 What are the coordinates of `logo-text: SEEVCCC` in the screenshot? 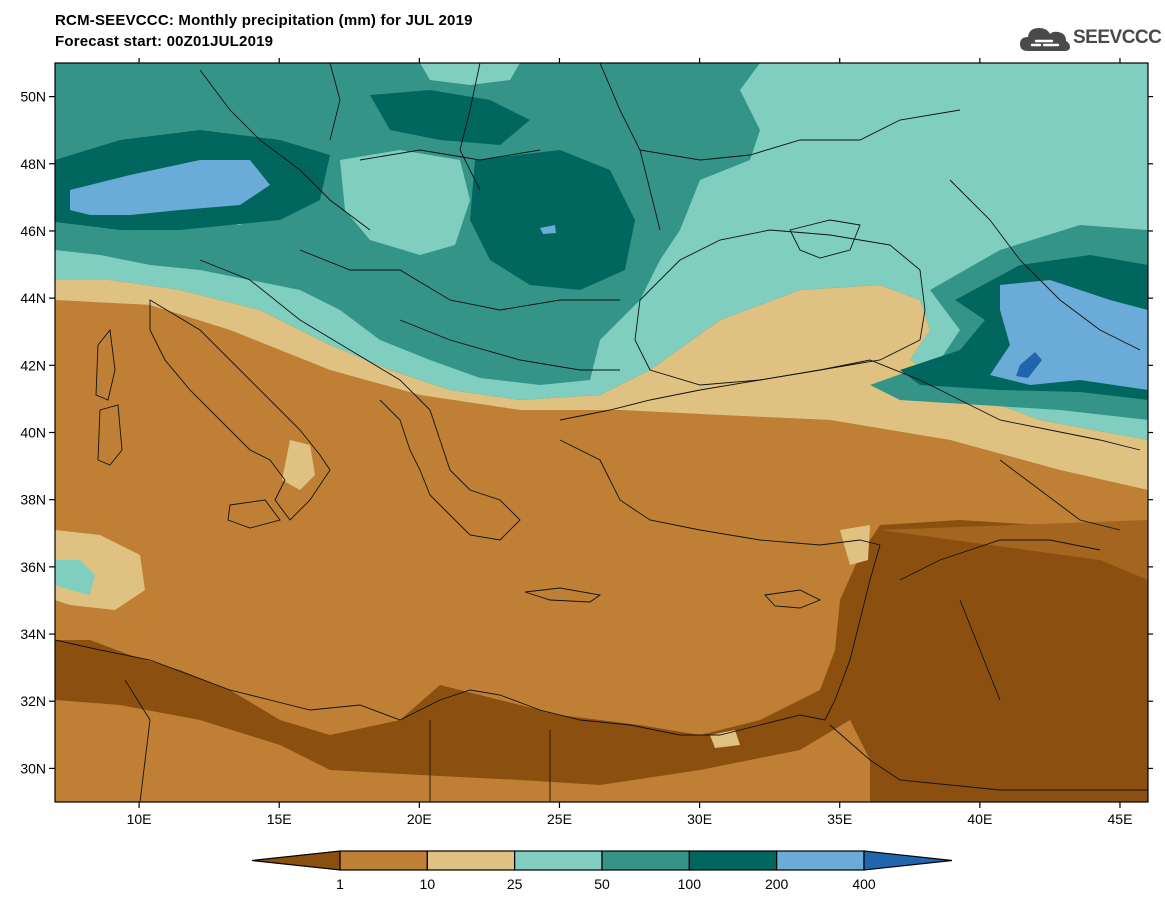 It's located at (1117, 37).